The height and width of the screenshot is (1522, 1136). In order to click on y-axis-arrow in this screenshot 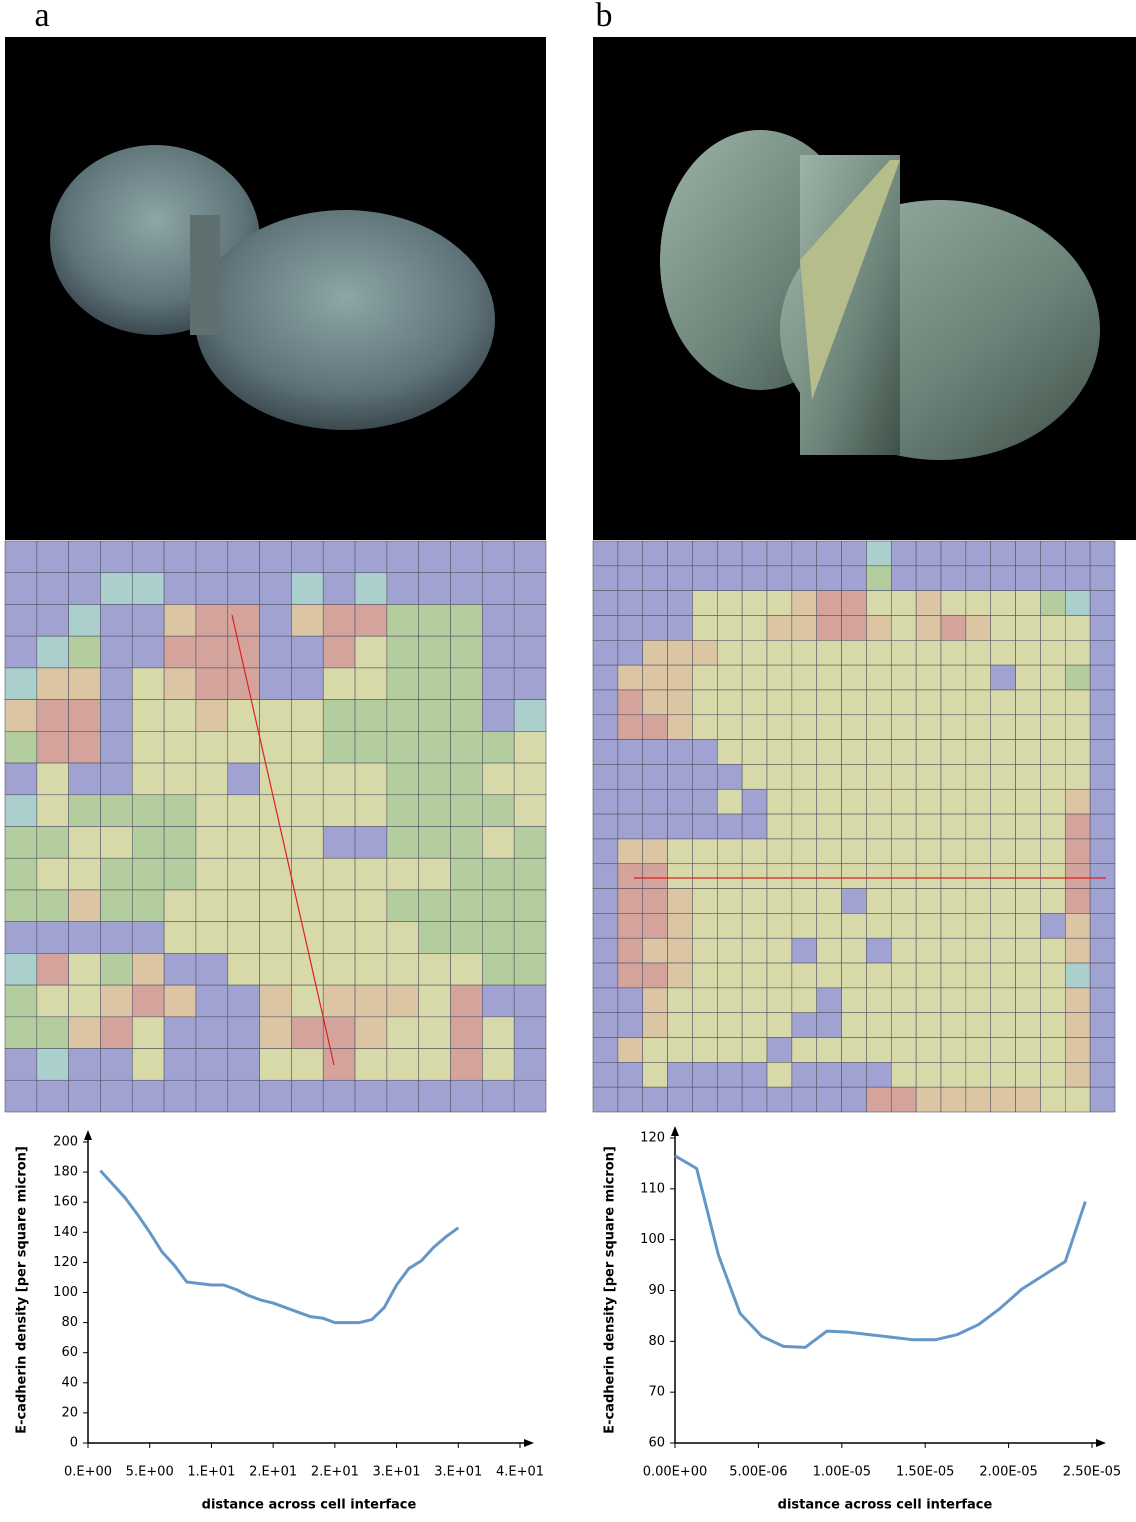, I will do `click(675, 1131)`.